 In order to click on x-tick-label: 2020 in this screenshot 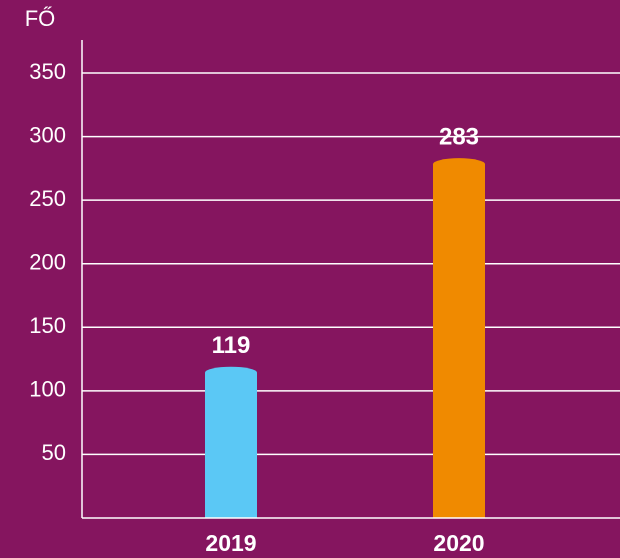, I will do `click(458, 543)`.